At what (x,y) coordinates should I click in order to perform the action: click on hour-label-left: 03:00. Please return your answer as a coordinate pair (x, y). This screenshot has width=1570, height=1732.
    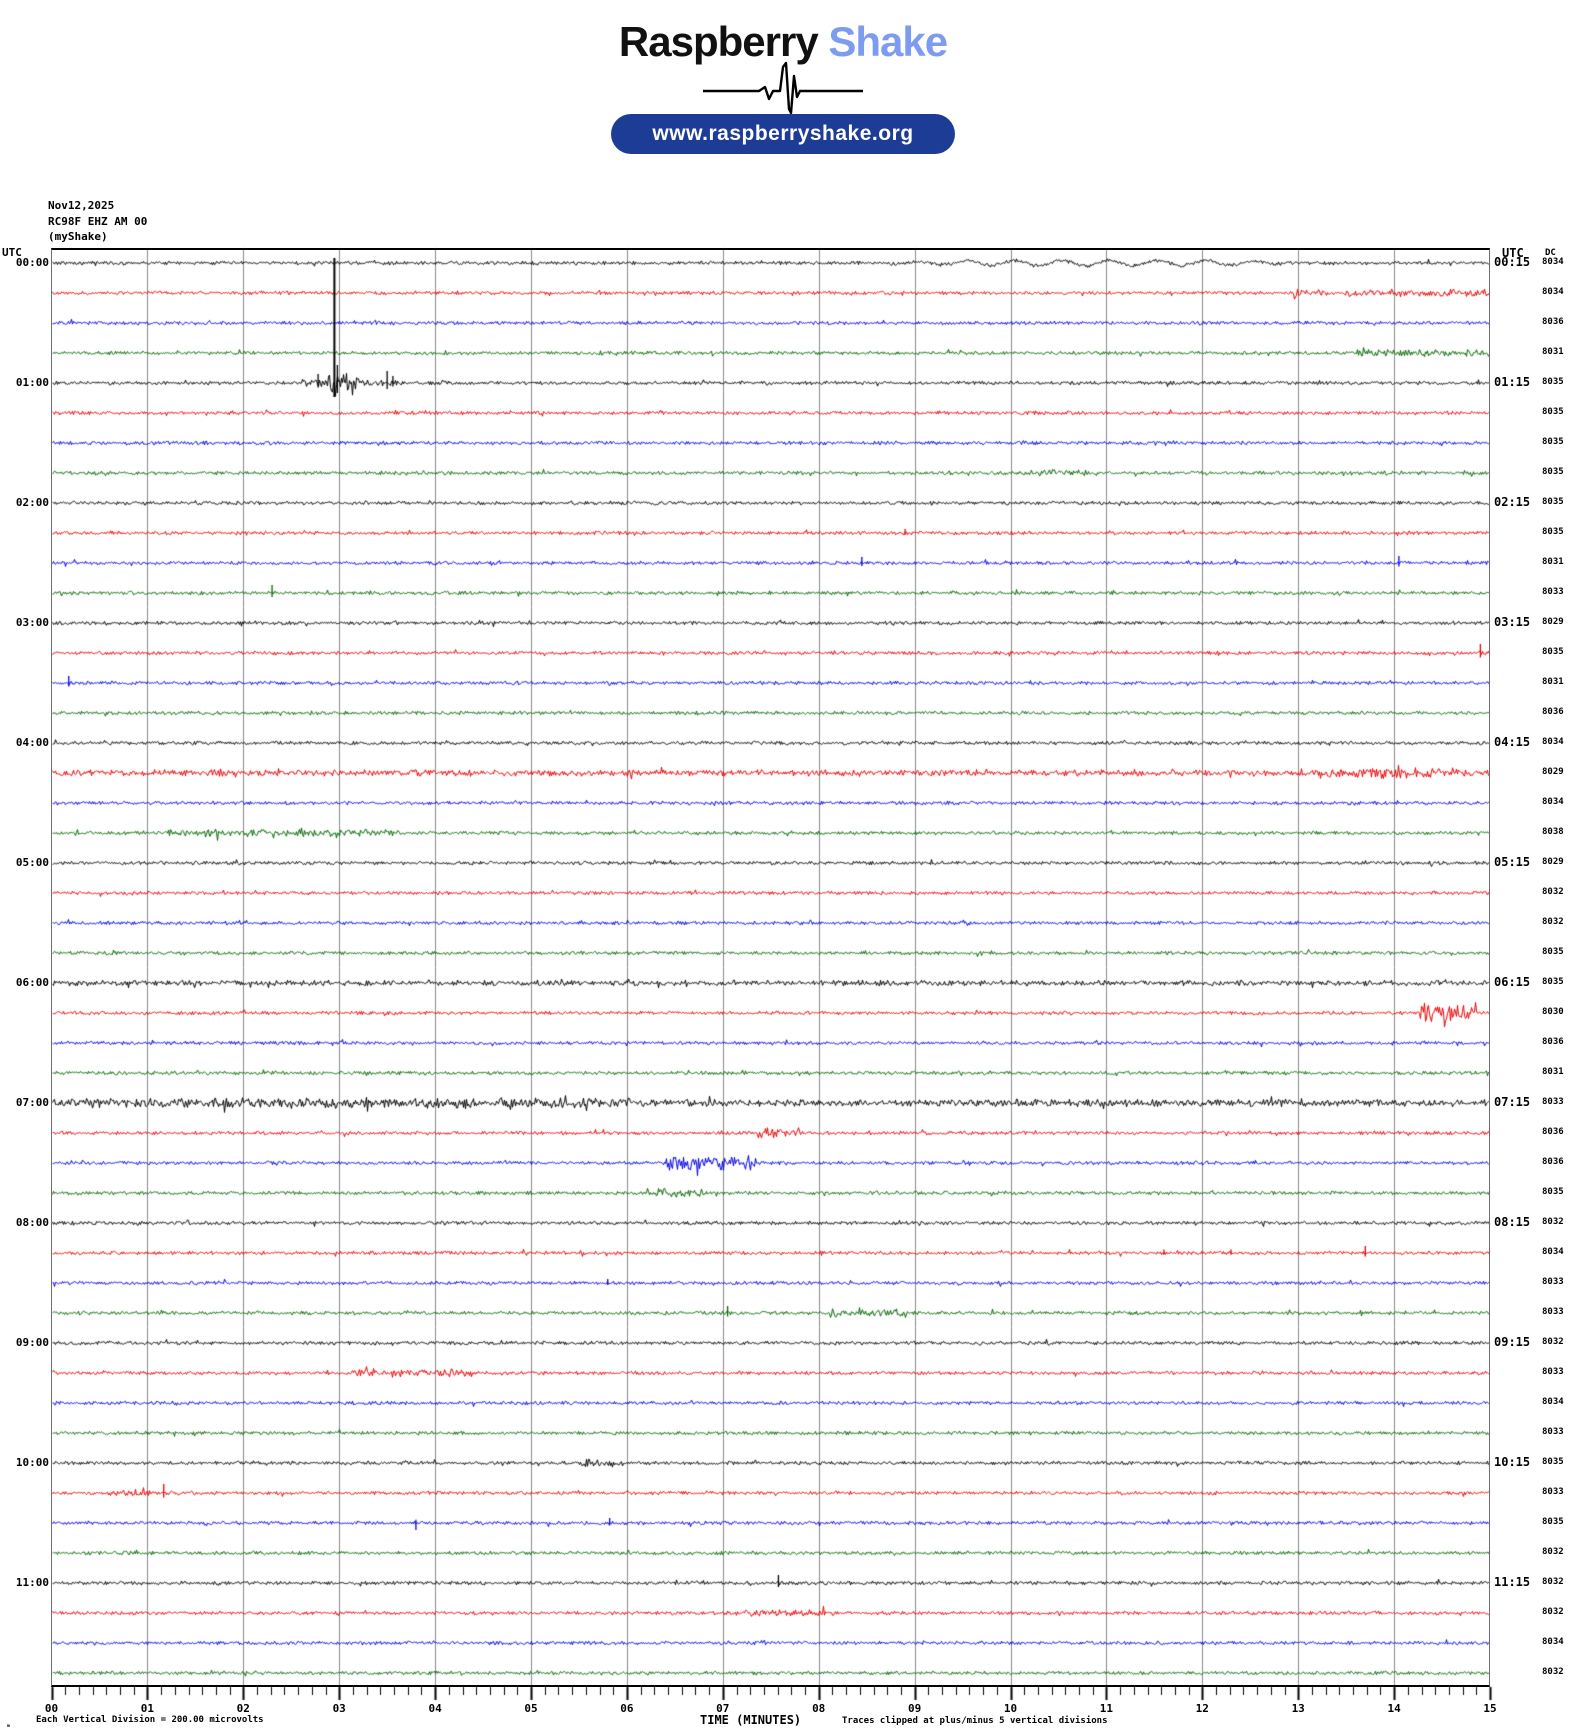
    Looking at the image, I should click on (32, 622).